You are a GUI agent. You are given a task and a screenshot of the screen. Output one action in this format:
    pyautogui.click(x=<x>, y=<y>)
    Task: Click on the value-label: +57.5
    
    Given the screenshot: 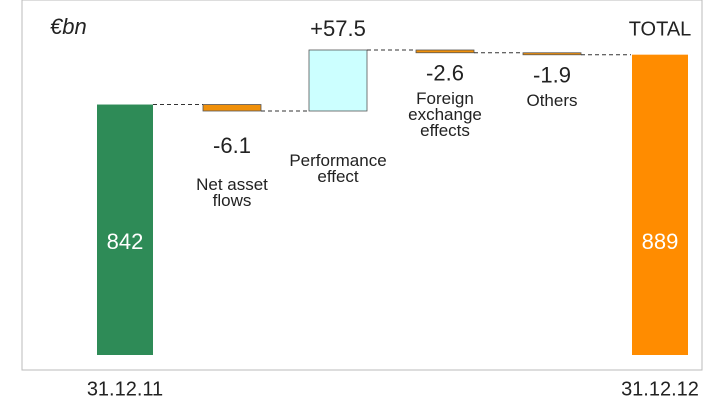 What is the action you would take?
    pyautogui.click(x=338, y=28)
    